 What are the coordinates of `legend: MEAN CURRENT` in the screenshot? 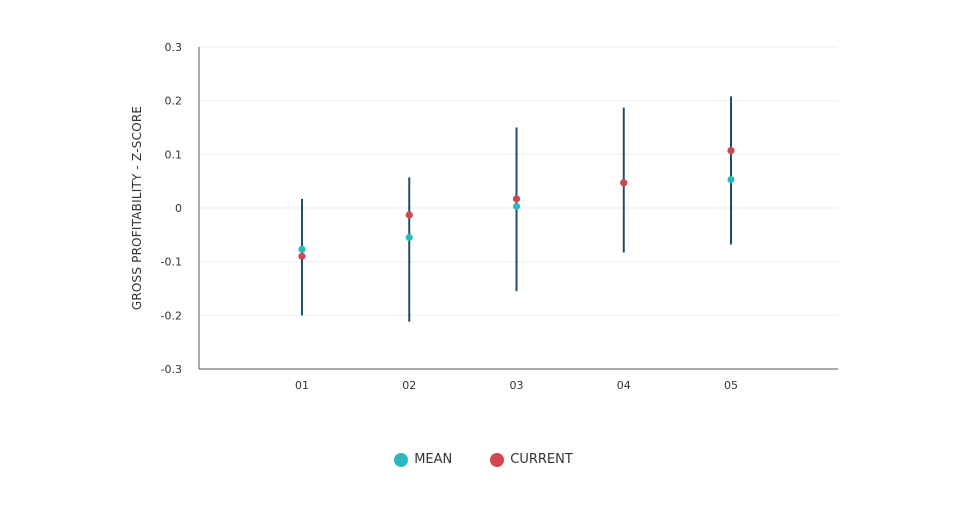 It's located at (483, 459).